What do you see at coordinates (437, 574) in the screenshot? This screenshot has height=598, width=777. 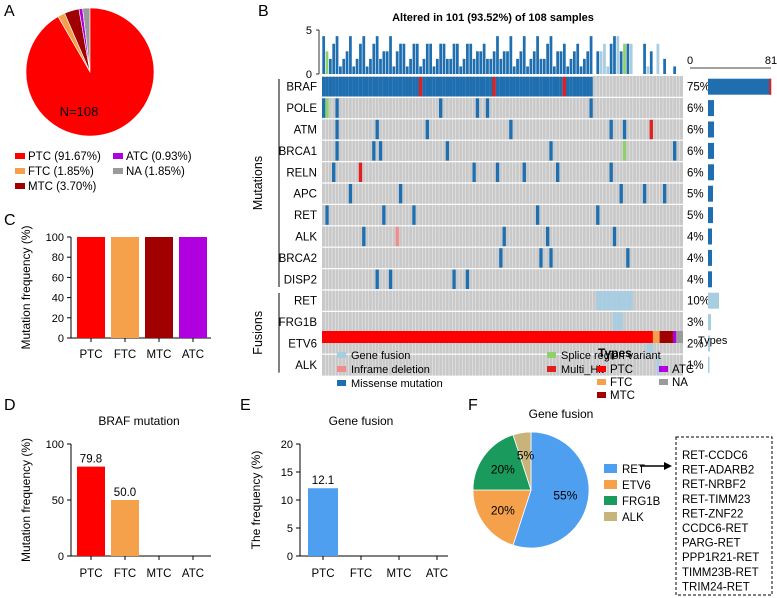 I see `x-tick-label-atc: ATC` at bounding box center [437, 574].